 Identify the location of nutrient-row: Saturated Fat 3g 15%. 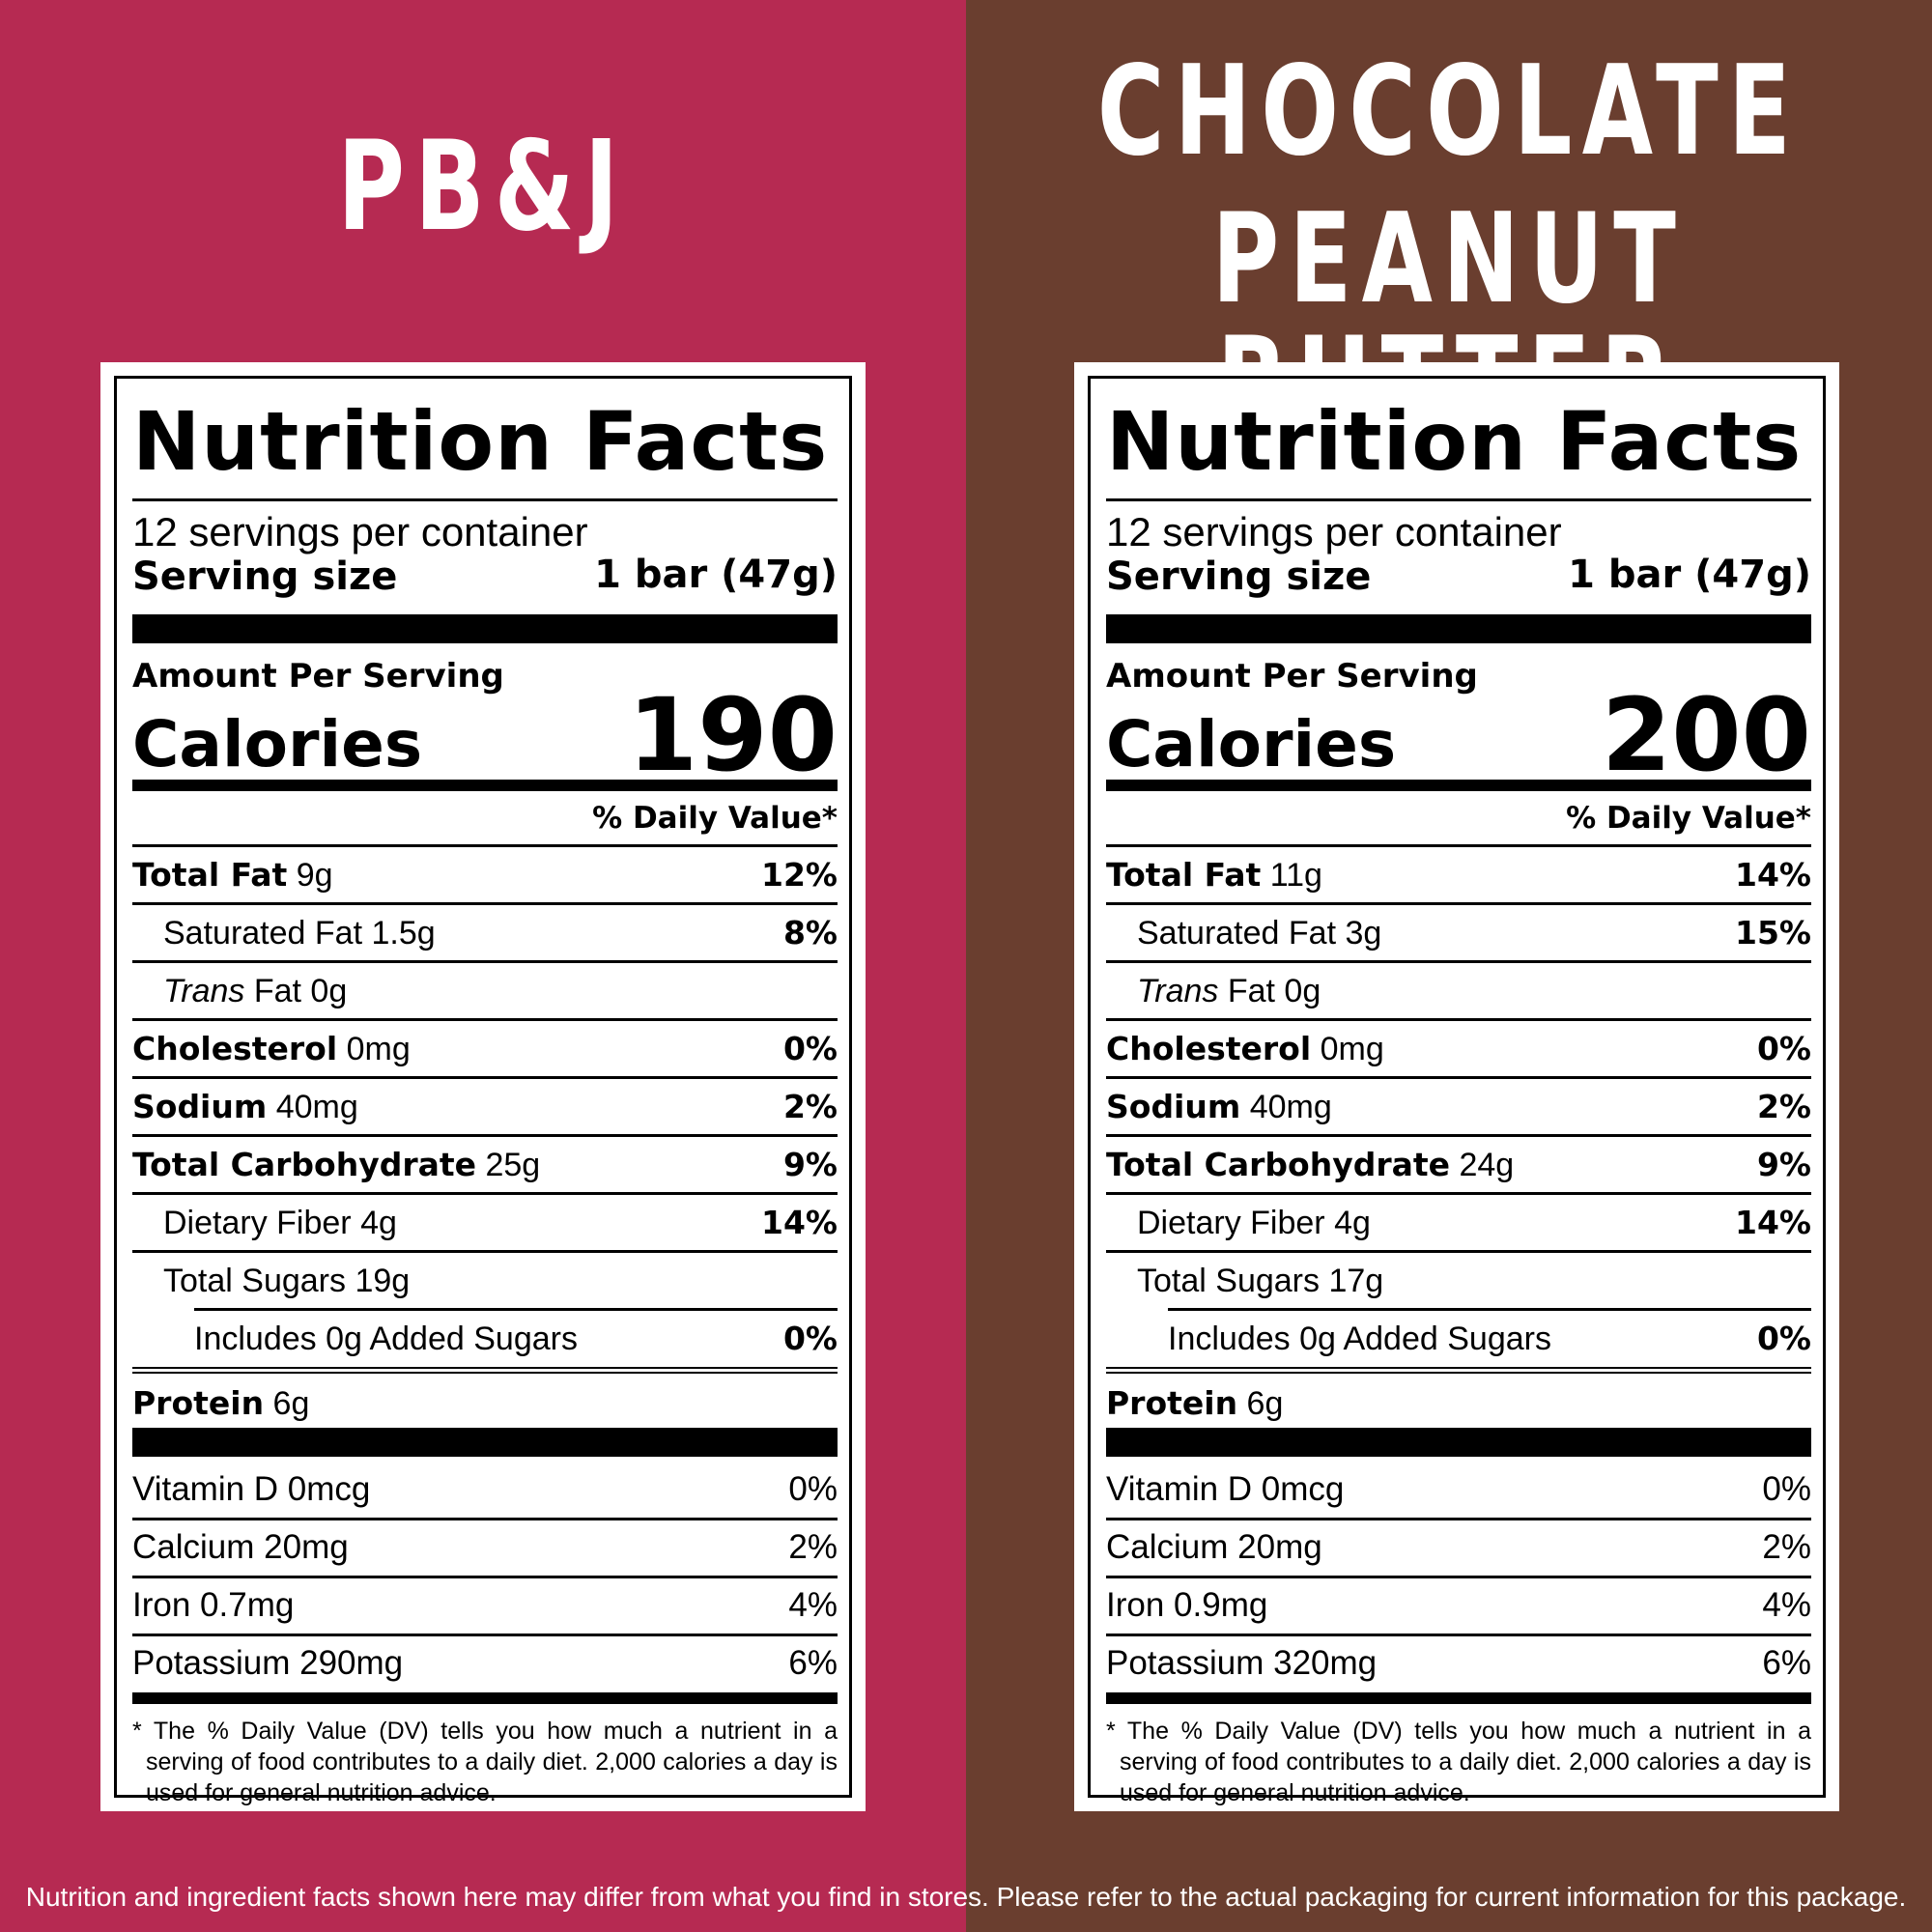
(1458, 933).